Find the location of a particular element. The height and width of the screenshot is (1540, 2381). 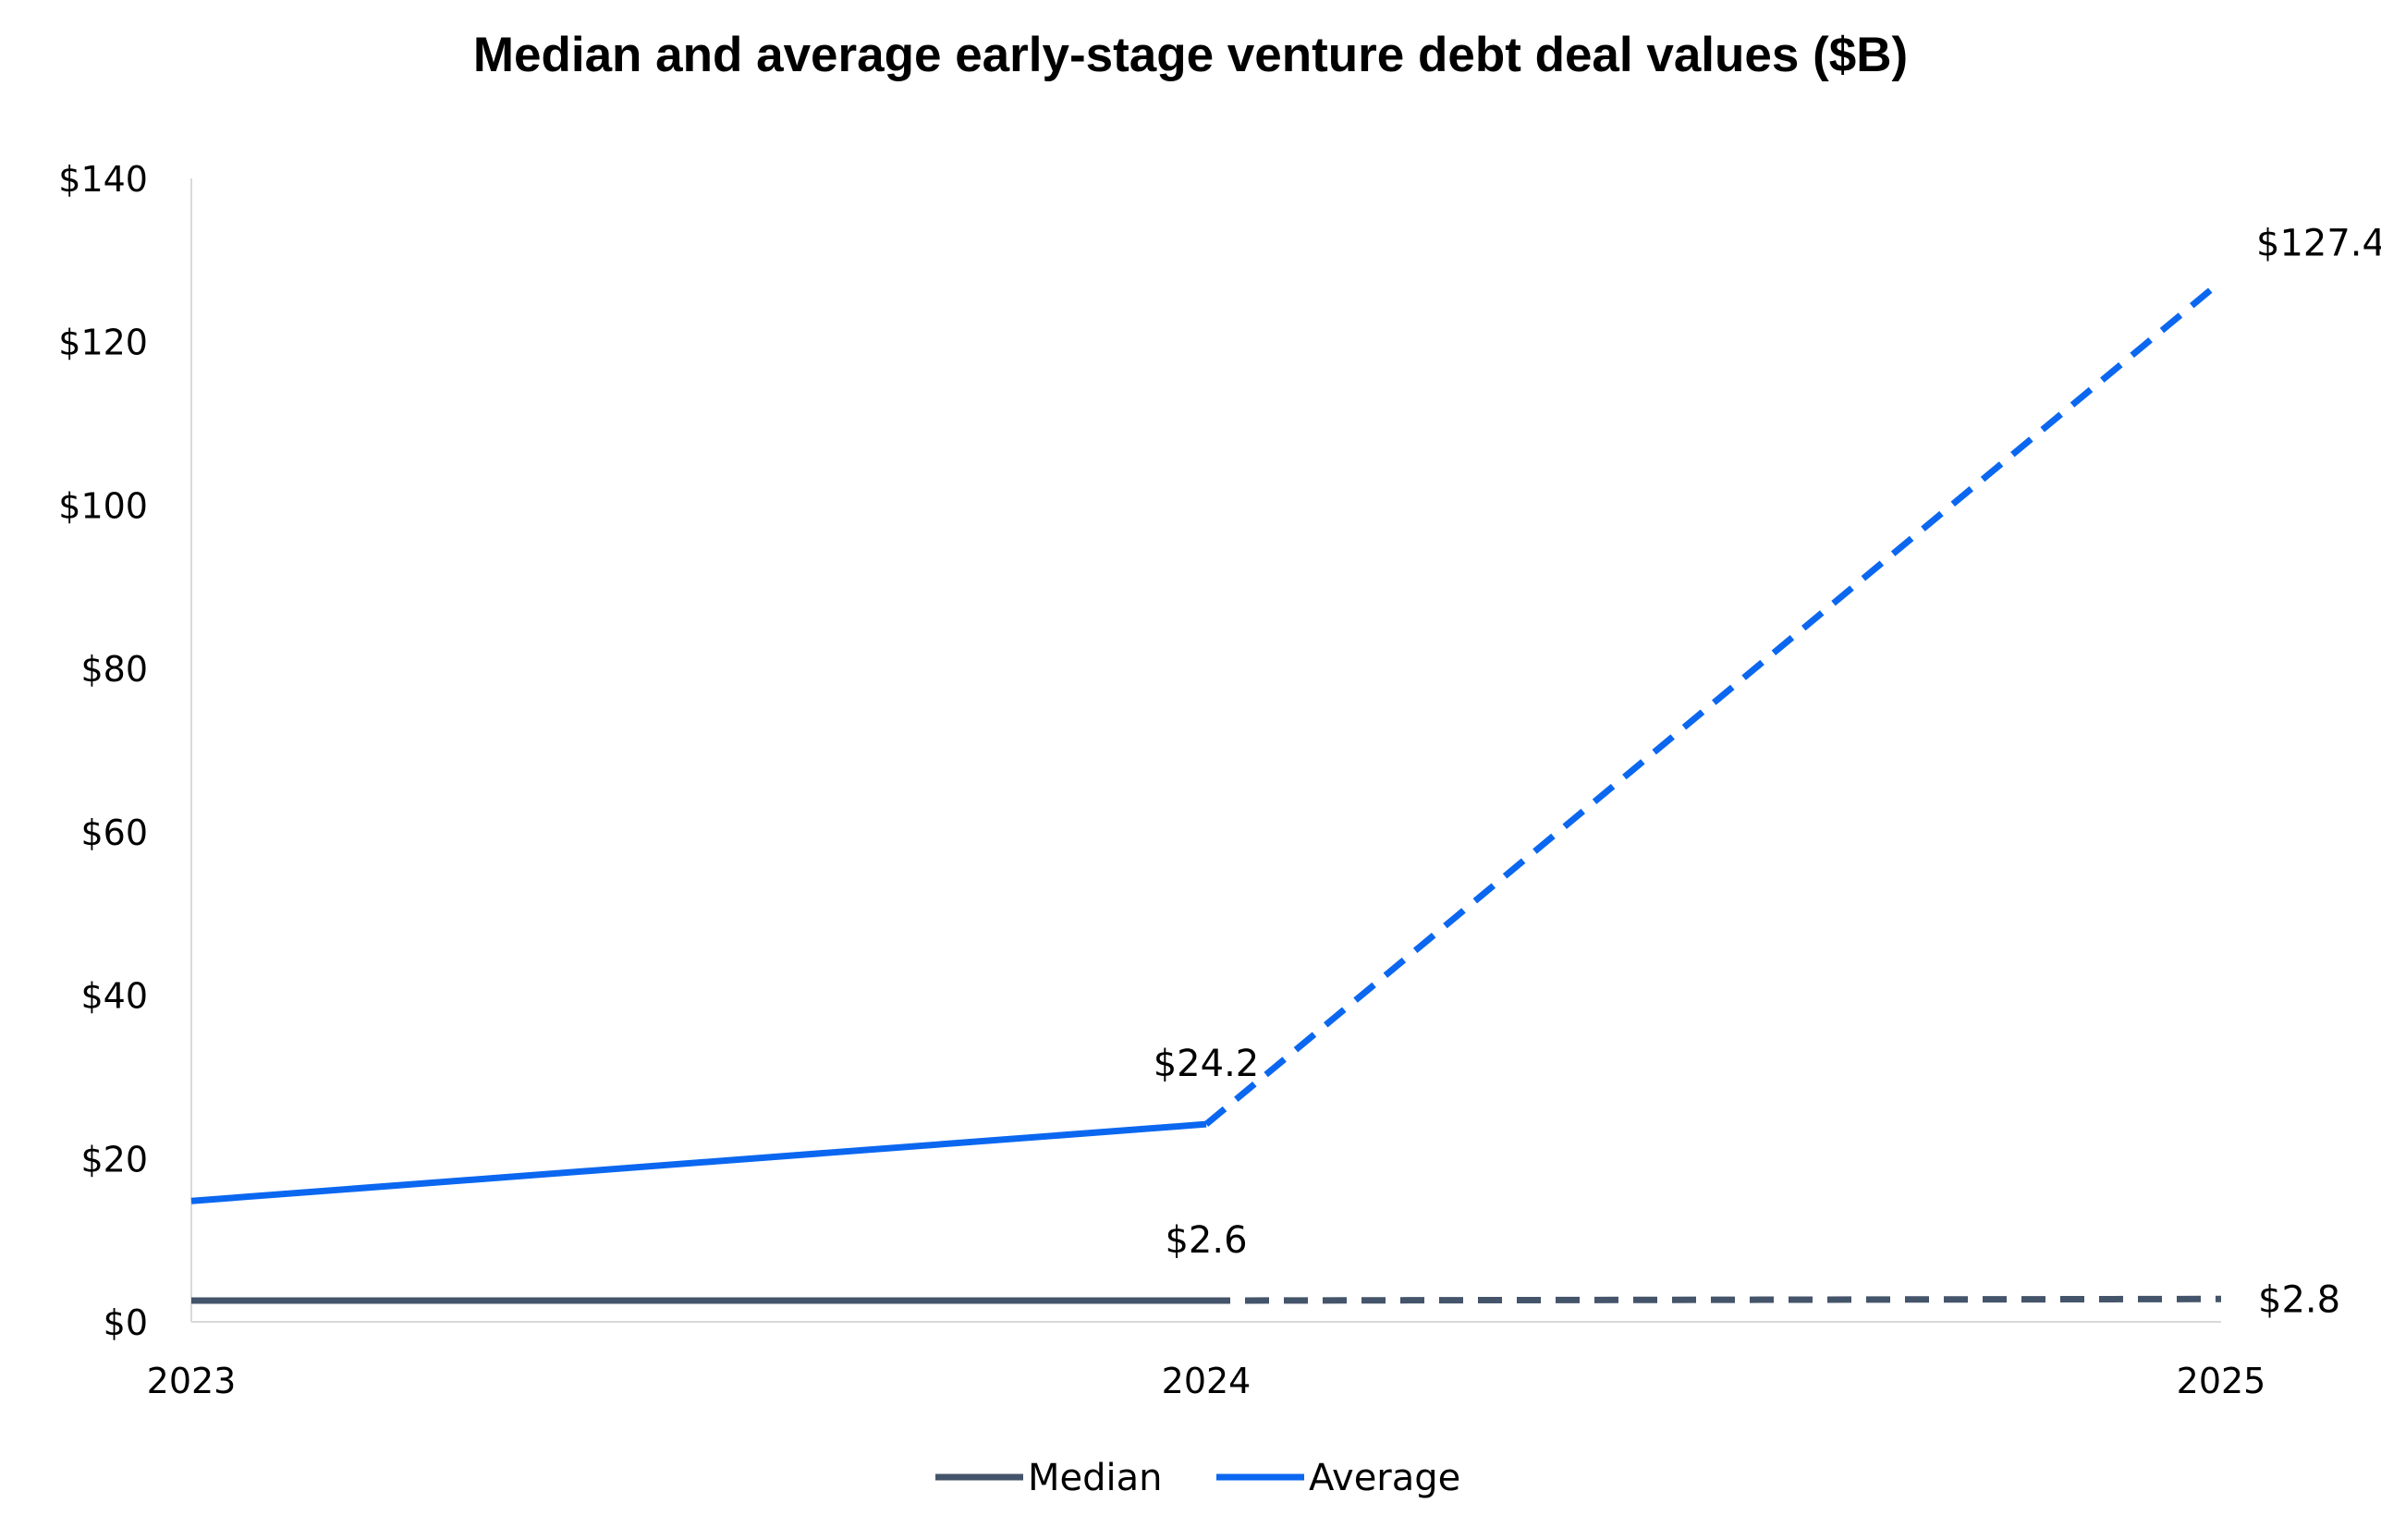

y-tick-label: $100 is located at coordinates (103, 506).